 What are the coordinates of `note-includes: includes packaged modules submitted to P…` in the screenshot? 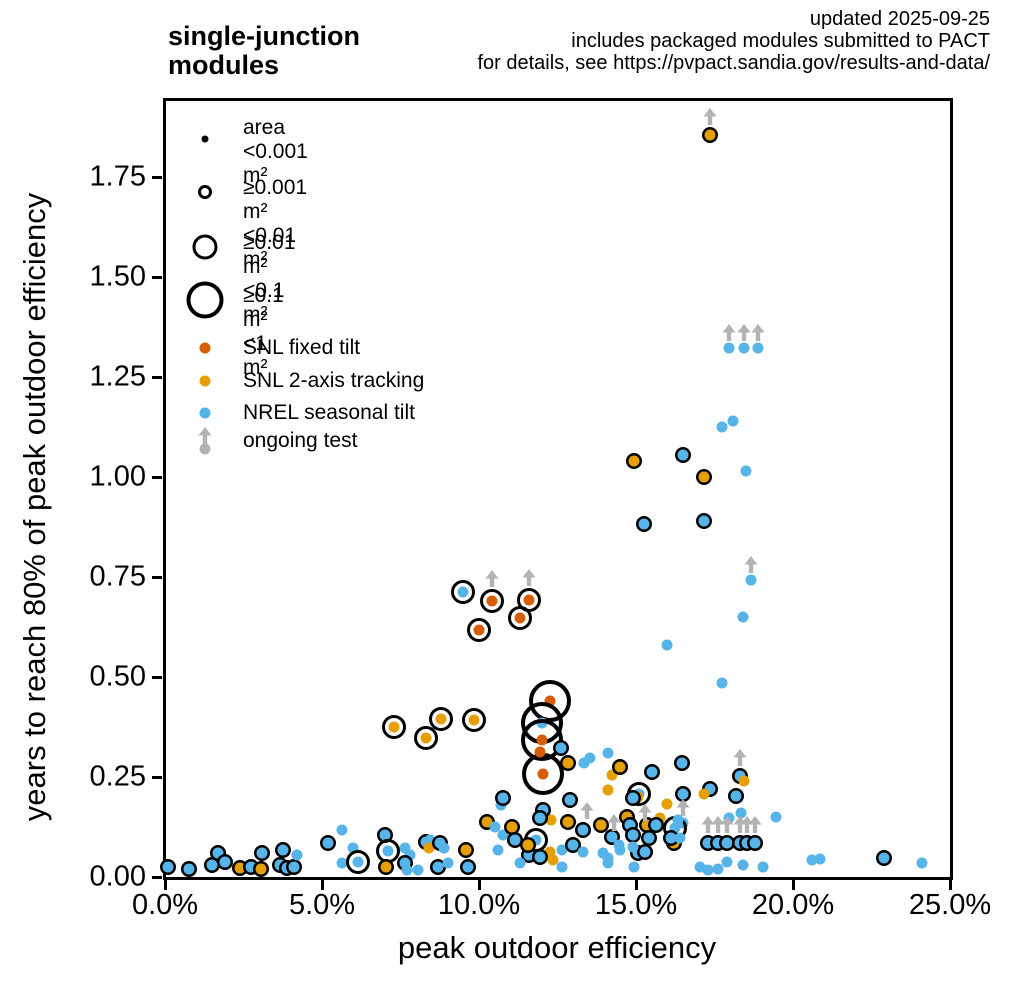 It's located at (780, 41).